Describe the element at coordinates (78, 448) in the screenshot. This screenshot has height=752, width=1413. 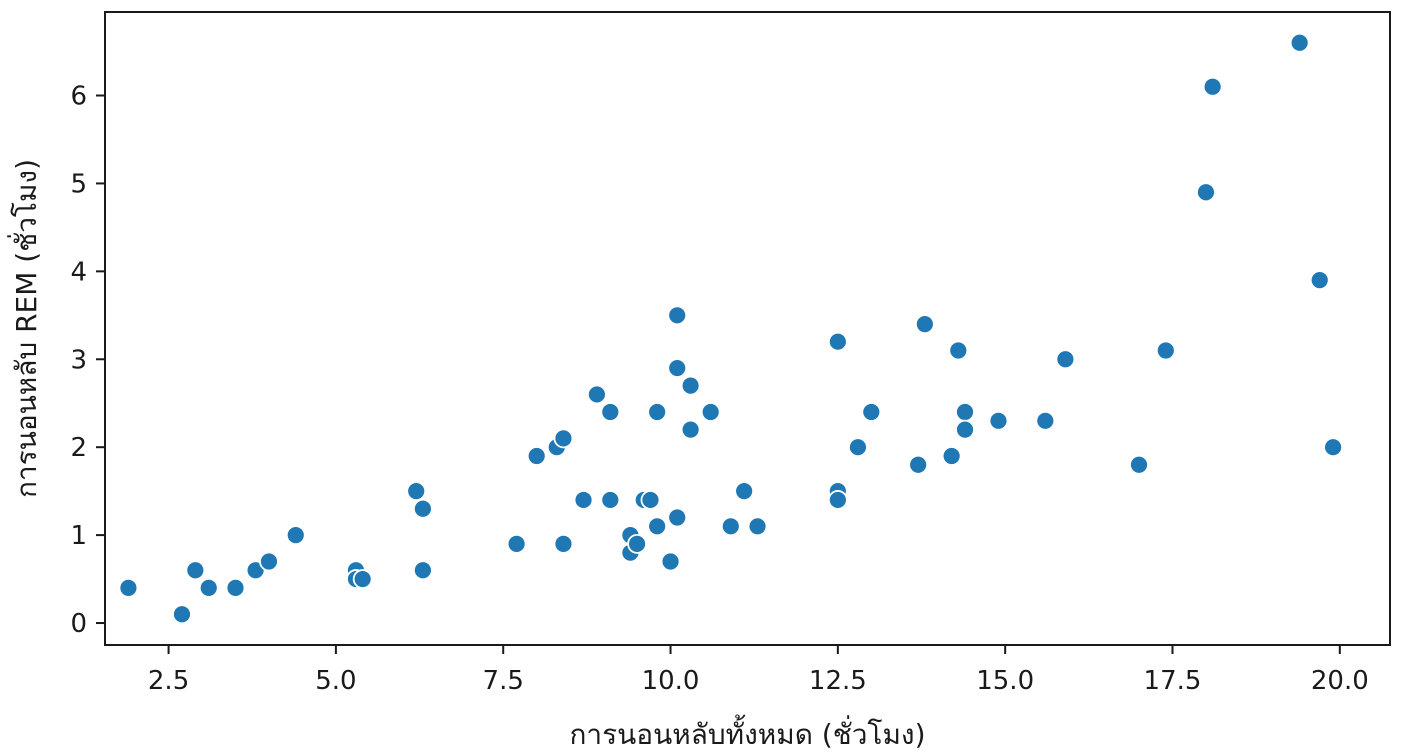
I see `y-tick-label: 2` at that location.